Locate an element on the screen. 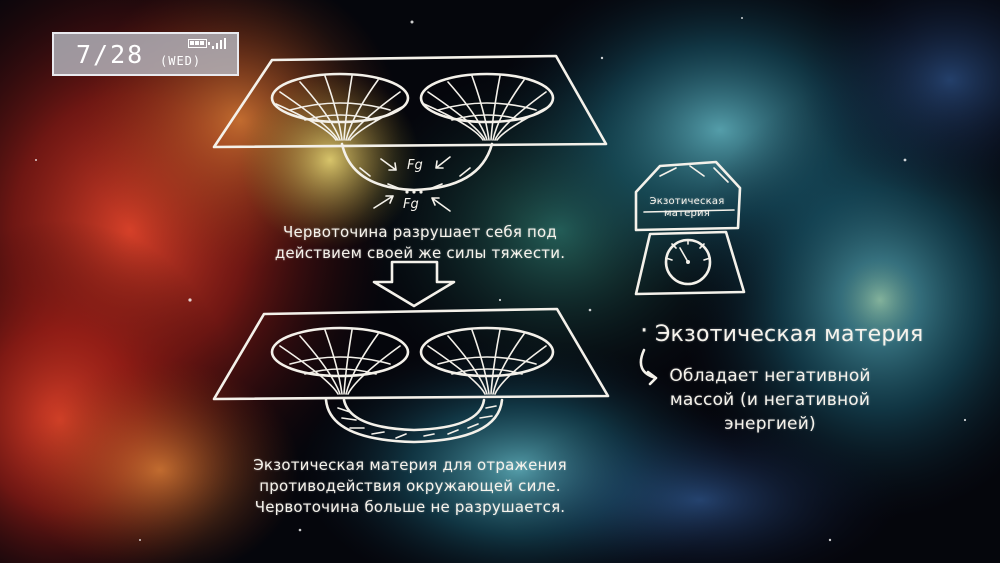 This screenshot has width=1000, height=563. exotic-matter-title: Экзотическая материя is located at coordinates (789, 334).